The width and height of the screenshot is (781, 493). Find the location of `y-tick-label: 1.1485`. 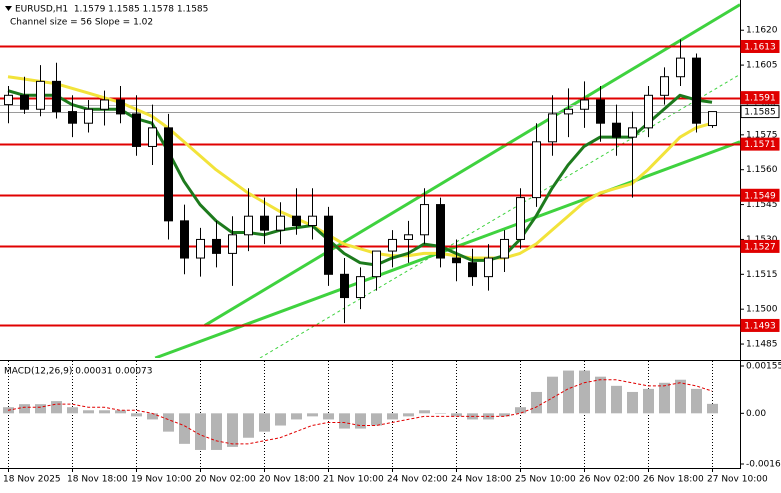

y-tick-label: 1.1485 is located at coordinates (762, 345).